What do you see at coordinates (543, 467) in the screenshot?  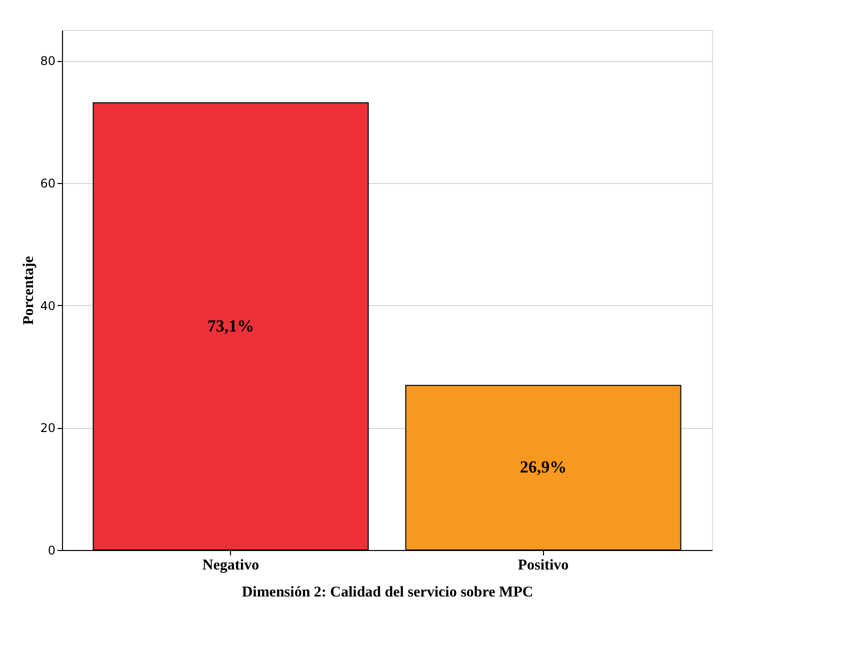 I see `data-label: 26,9%` at bounding box center [543, 467].